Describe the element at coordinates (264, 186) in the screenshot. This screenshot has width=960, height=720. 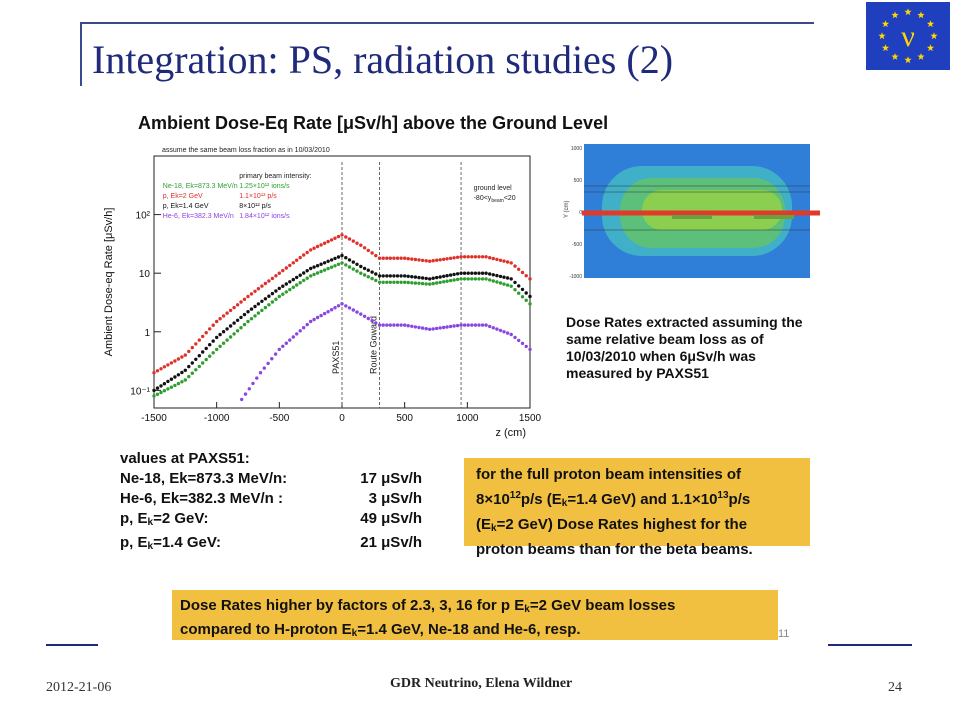
I see `legend-intensity: 1.25×10¹² ions/s` at that location.